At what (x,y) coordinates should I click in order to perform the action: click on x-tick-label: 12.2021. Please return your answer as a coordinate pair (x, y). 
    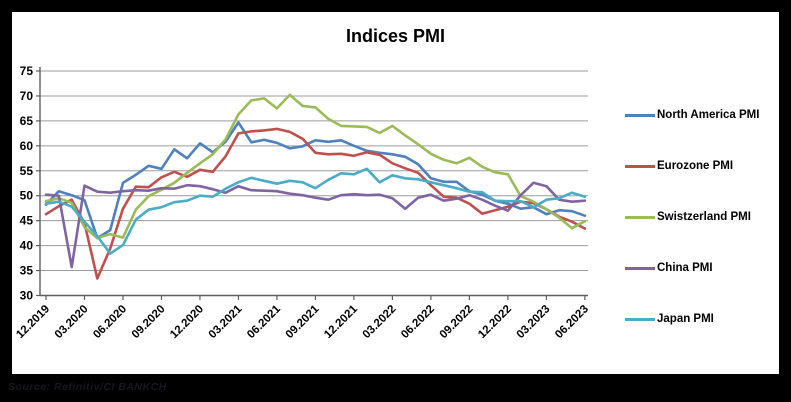
    Looking at the image, I should click on (341, 322).